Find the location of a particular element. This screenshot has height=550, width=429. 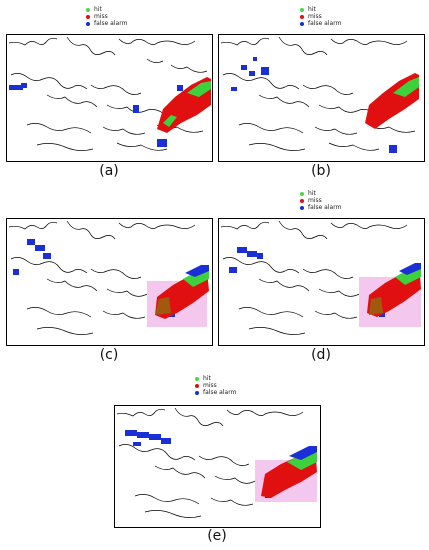

false-alarm-cells is located at coordinates (96, 115).